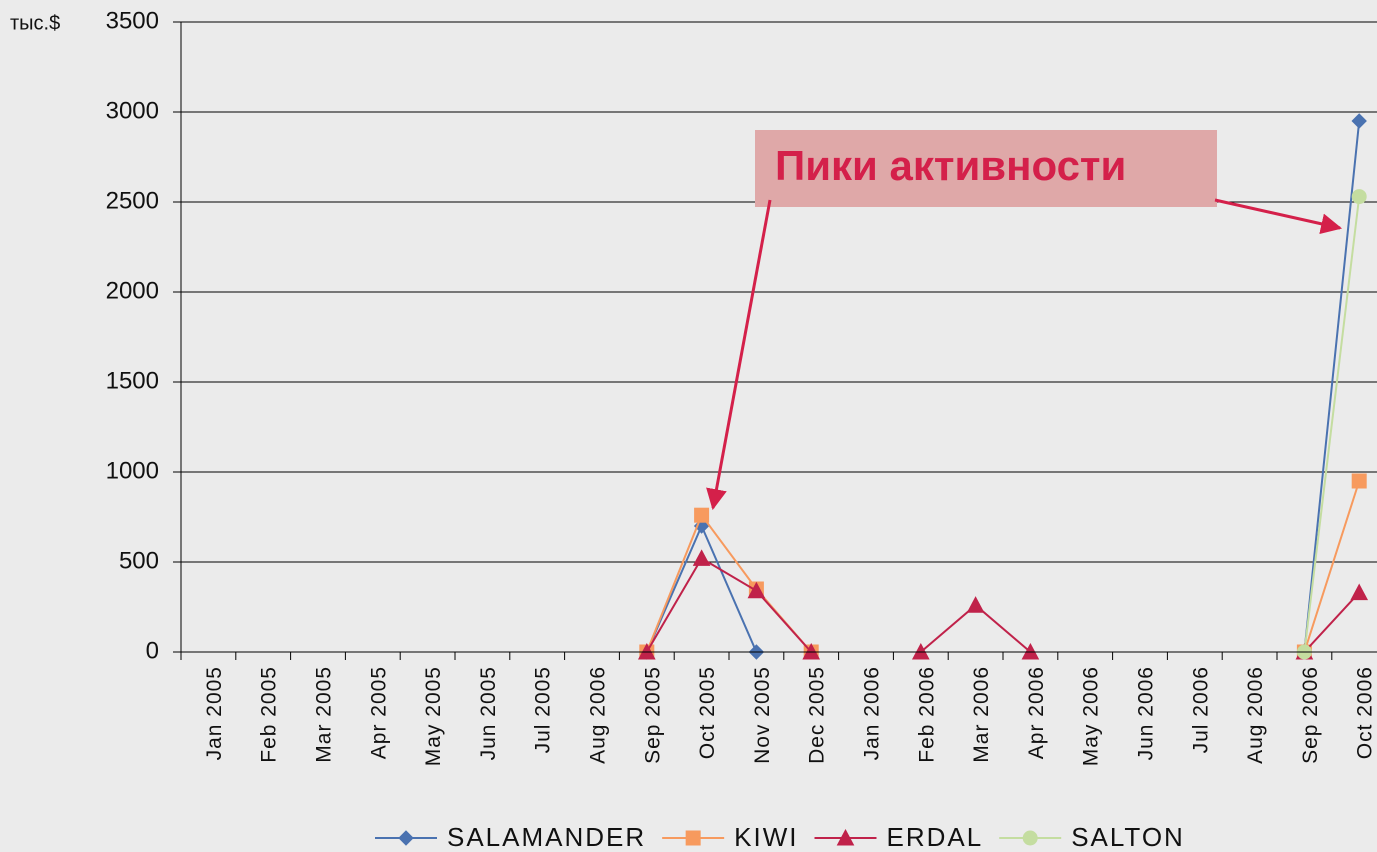 The height and width of the screenshot is (852, 1377). I want to click on annotation-box, so click(986, 168).